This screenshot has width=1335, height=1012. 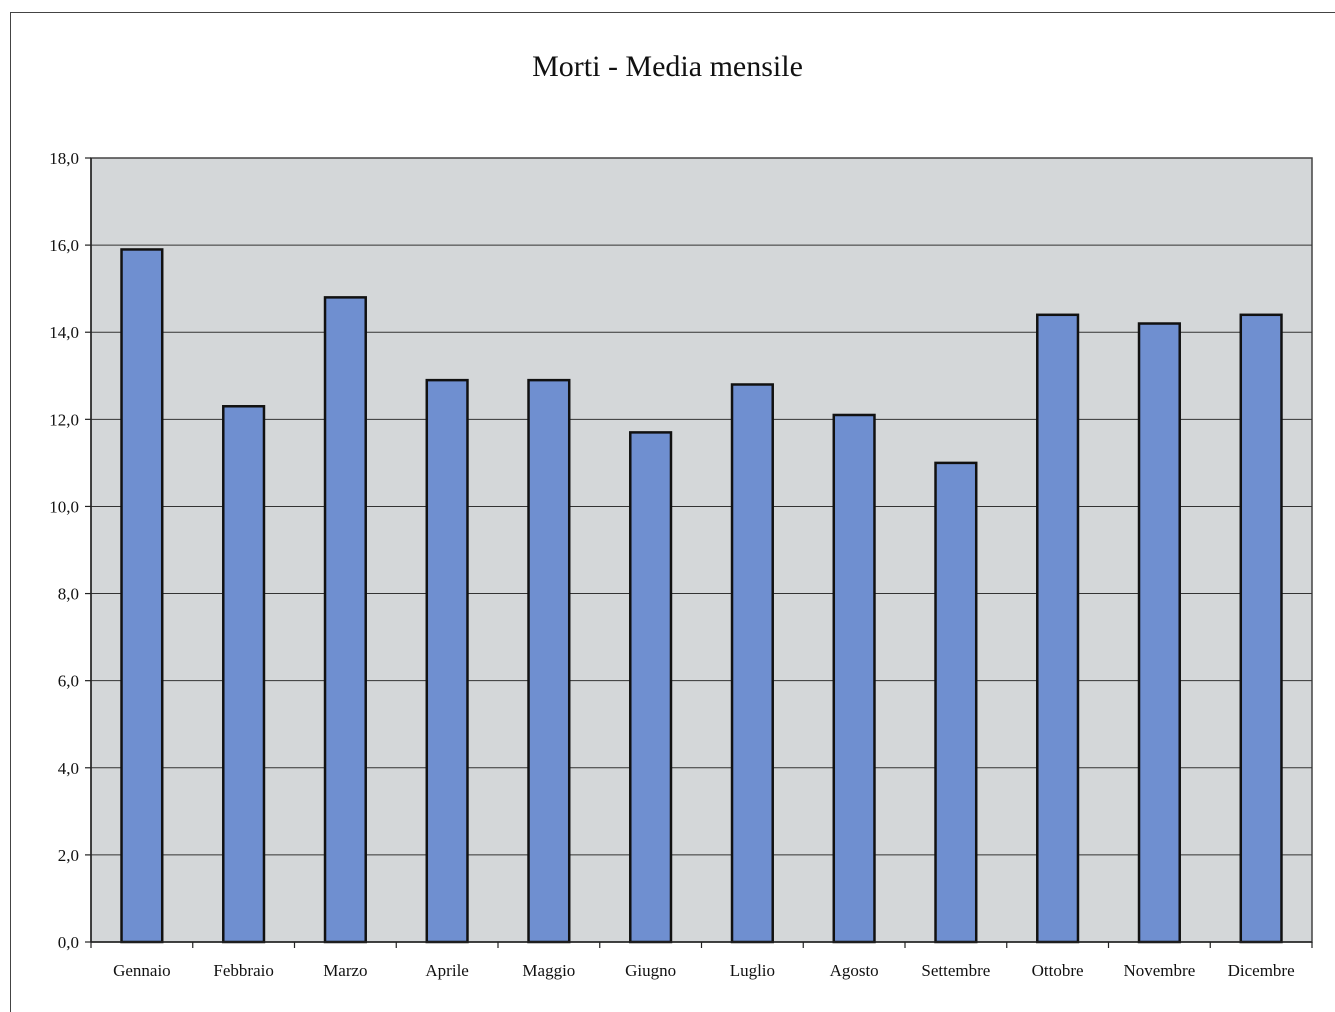 I want to click on x-tick-label: Giugno, so click(x=650, y=970).